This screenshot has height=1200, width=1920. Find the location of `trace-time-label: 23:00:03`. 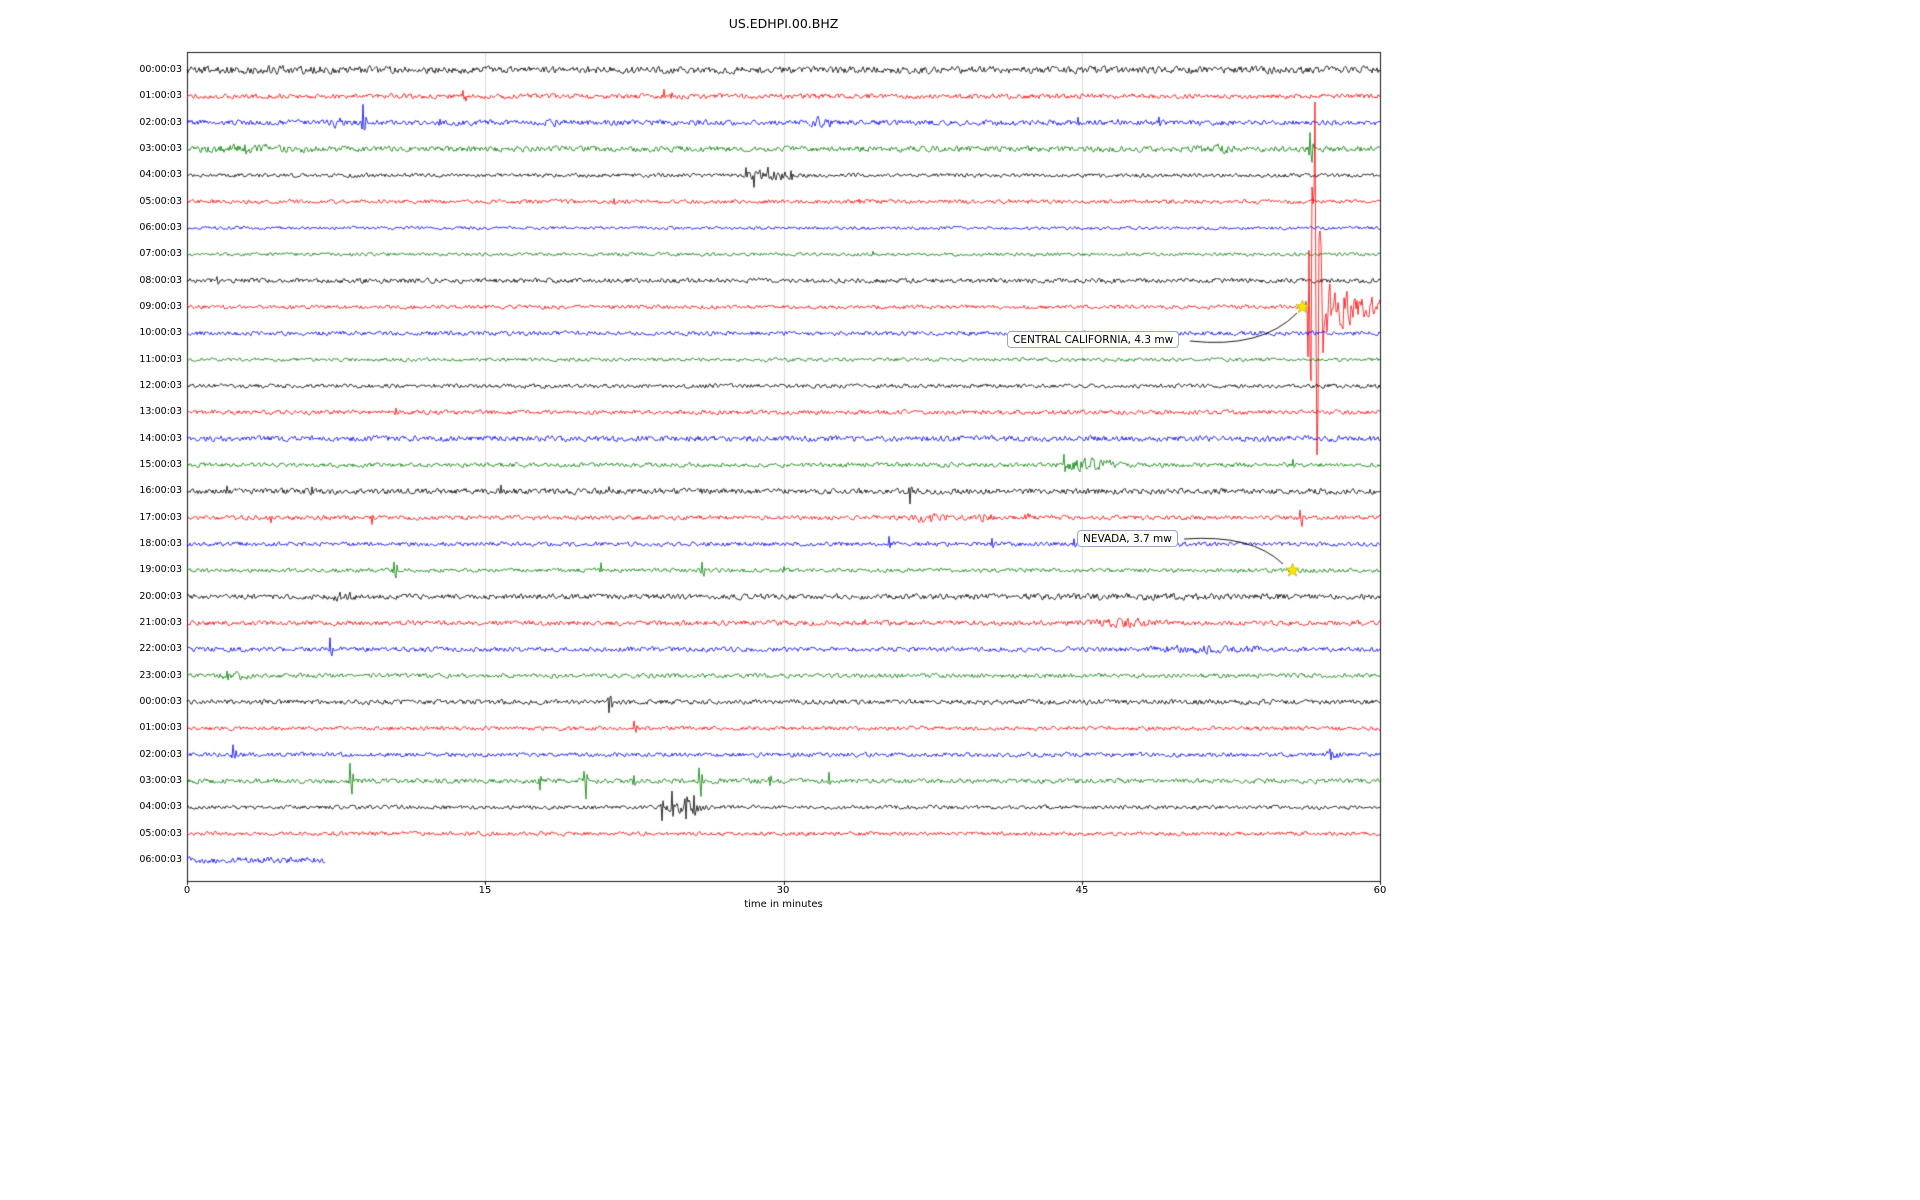

trace-time-label: 23:00:03 is located at coordinates (160, 675).